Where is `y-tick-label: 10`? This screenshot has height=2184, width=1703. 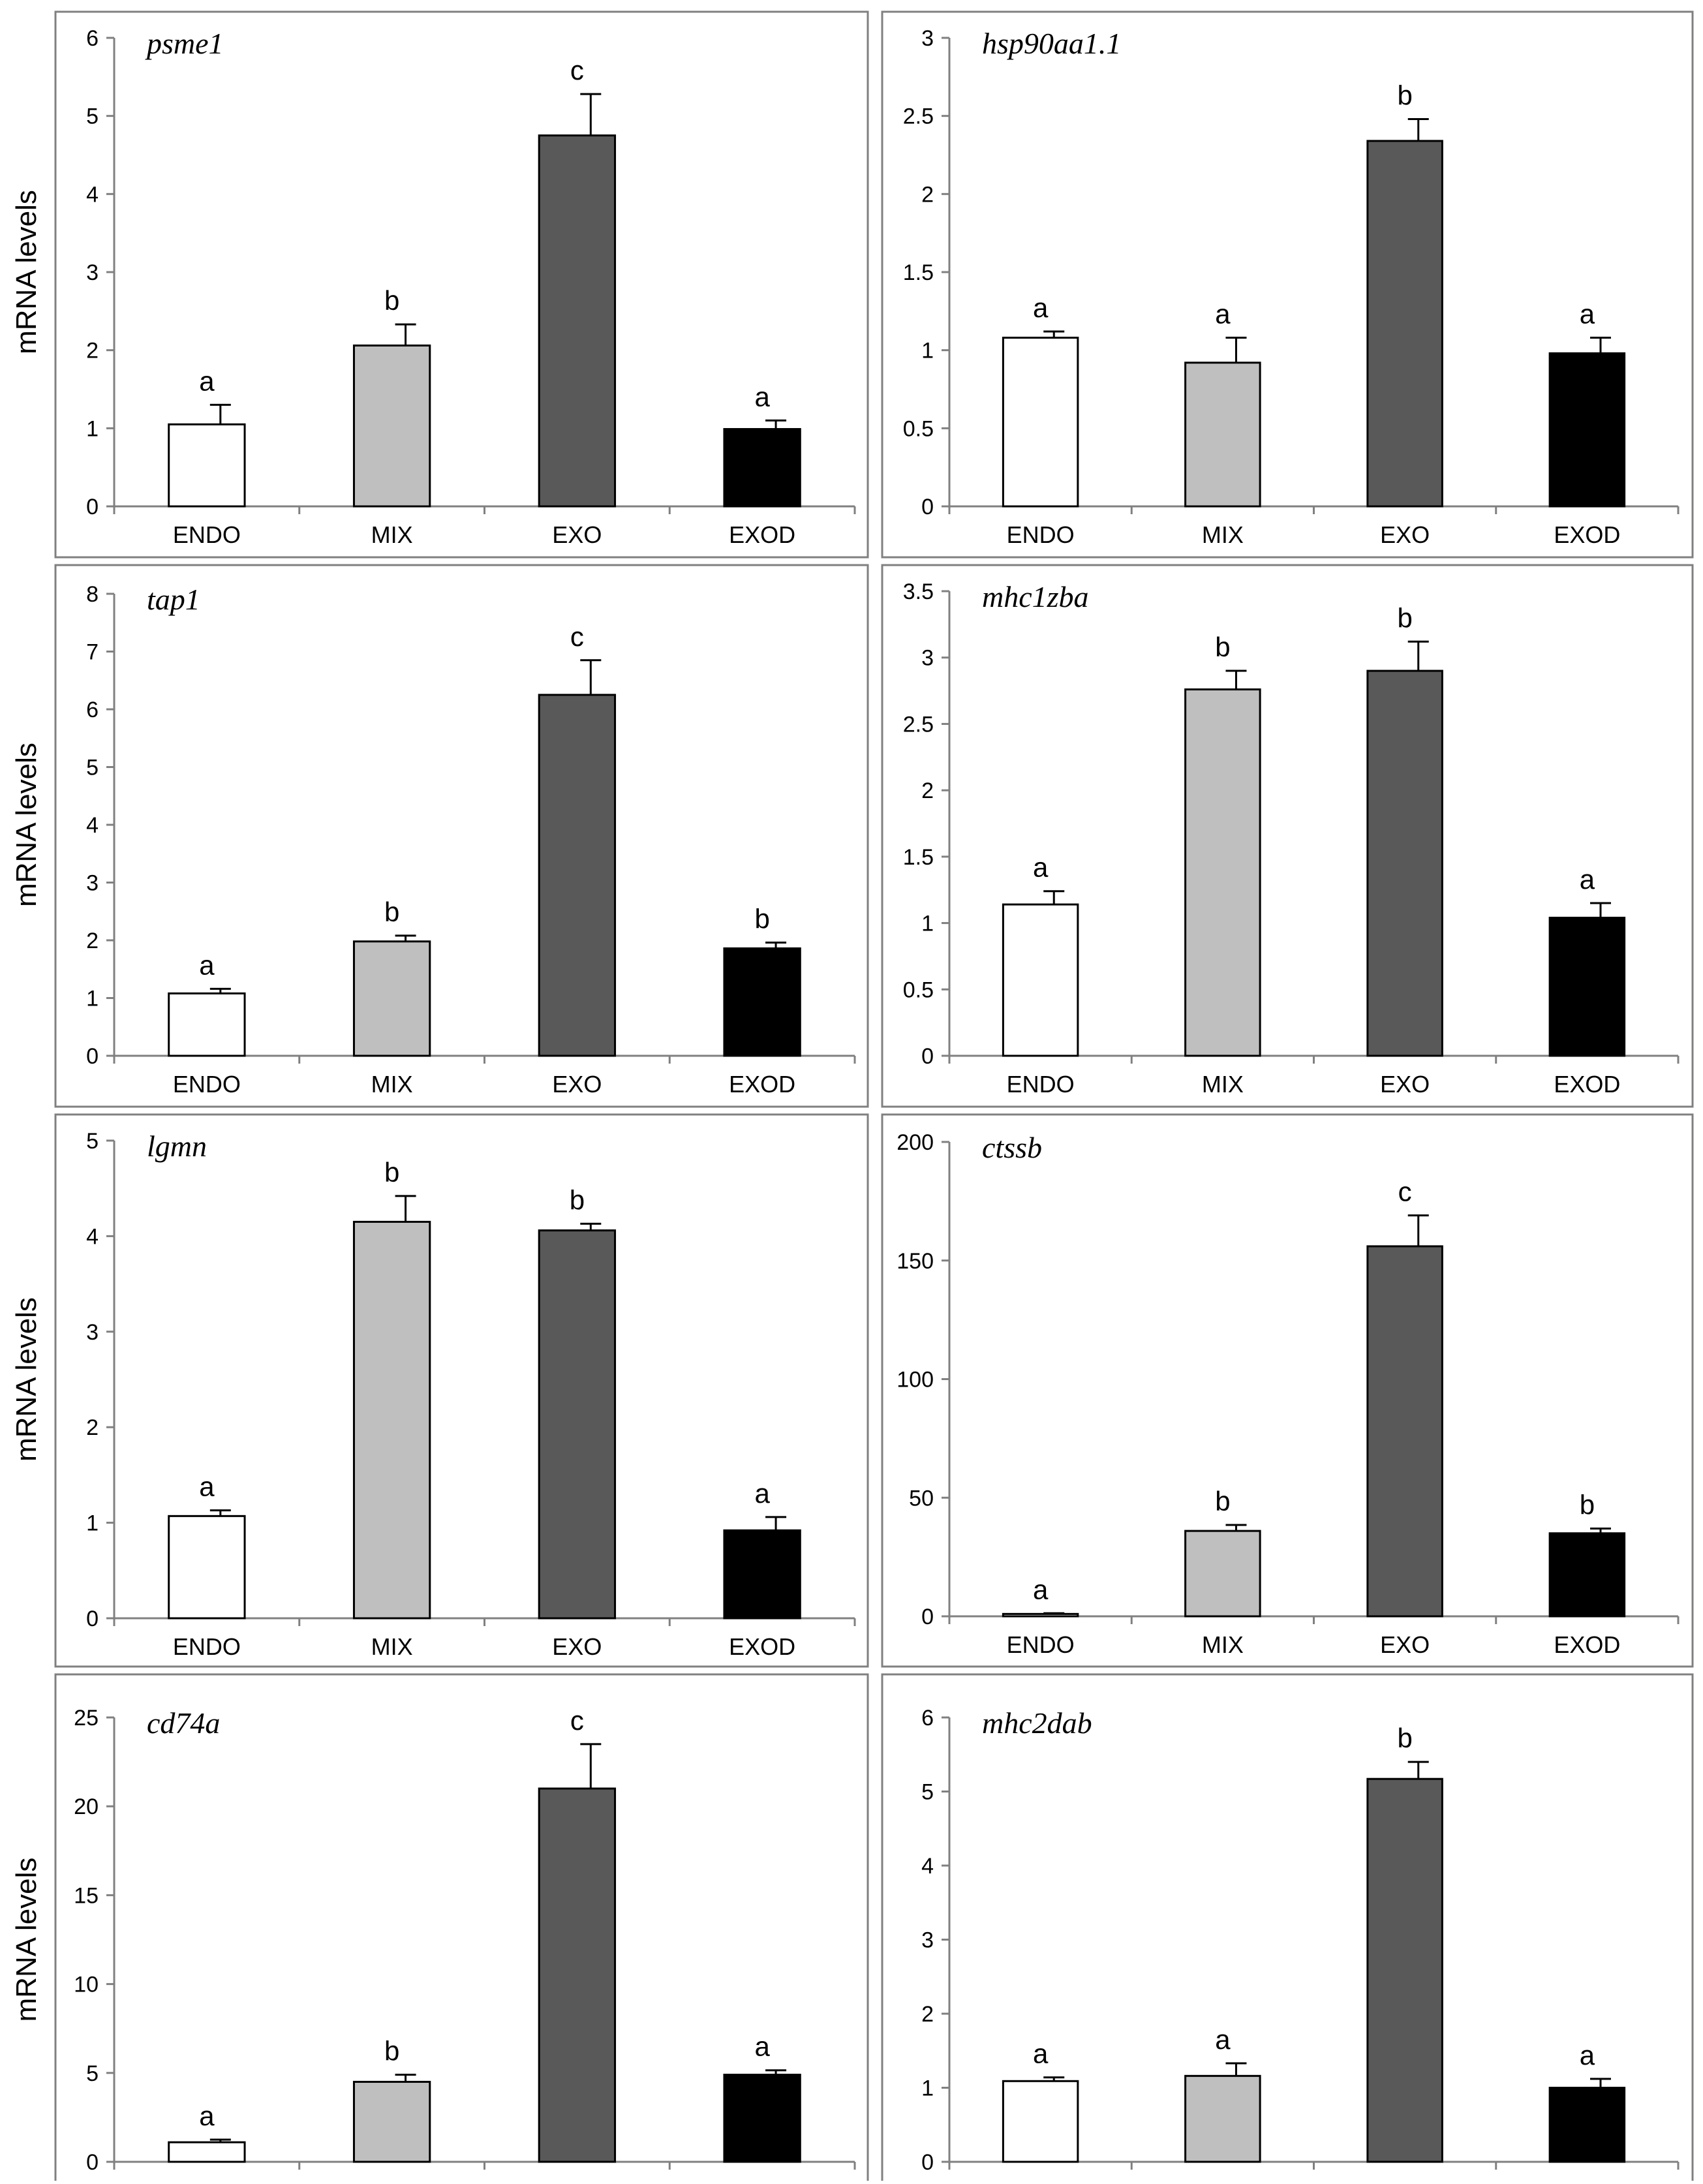 y-tick-label: 10 is located at coordinates (86, 1985).